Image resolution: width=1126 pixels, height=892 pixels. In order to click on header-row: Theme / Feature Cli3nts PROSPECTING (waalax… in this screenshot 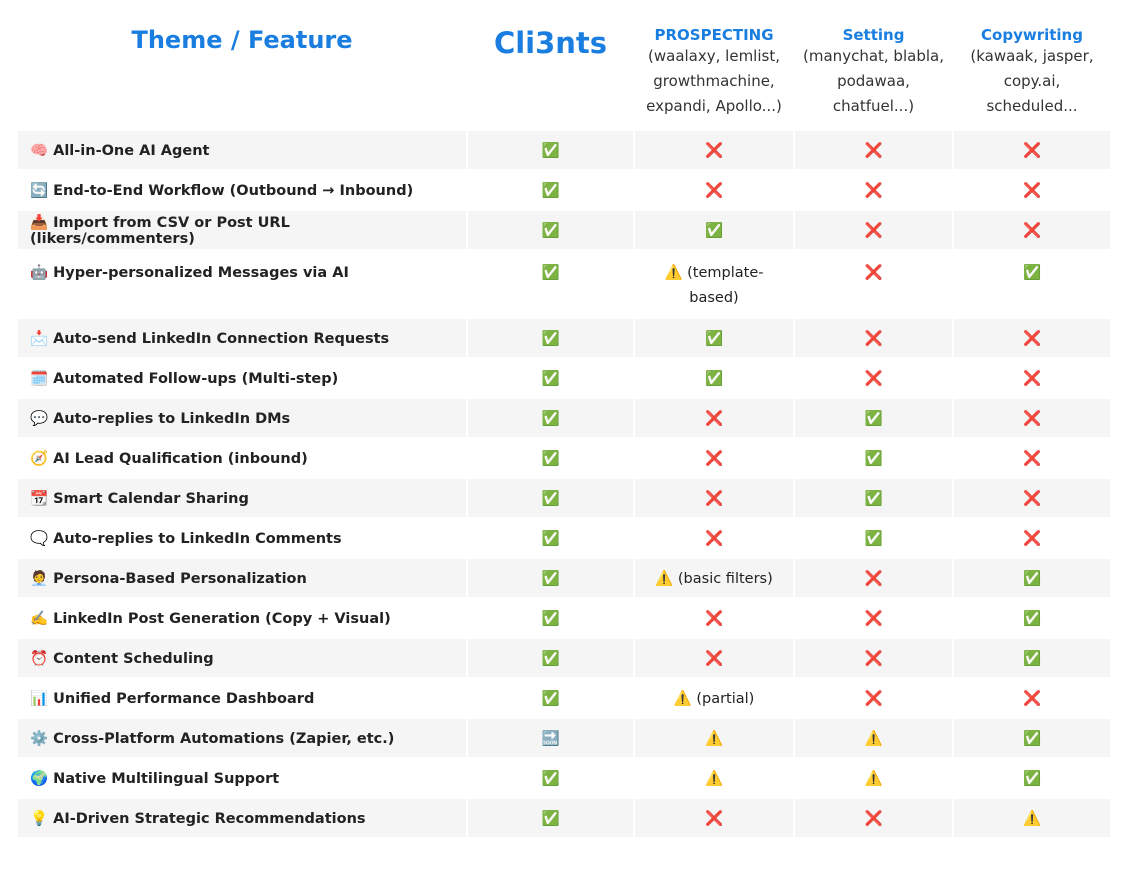, I will do `click(564, 72)`.